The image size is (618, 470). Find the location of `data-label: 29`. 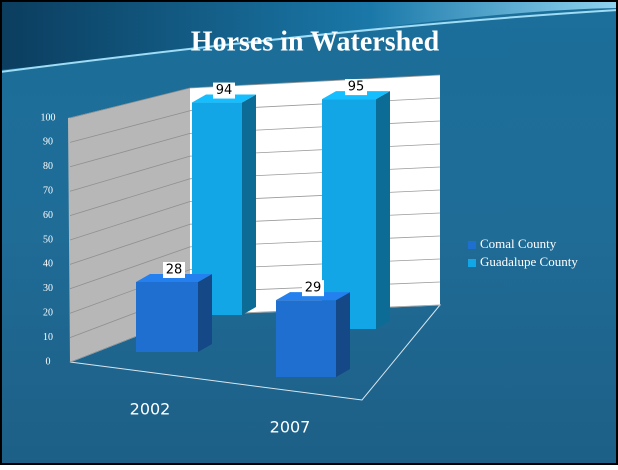

data-label: 29 is located at coordinates (313, 288).